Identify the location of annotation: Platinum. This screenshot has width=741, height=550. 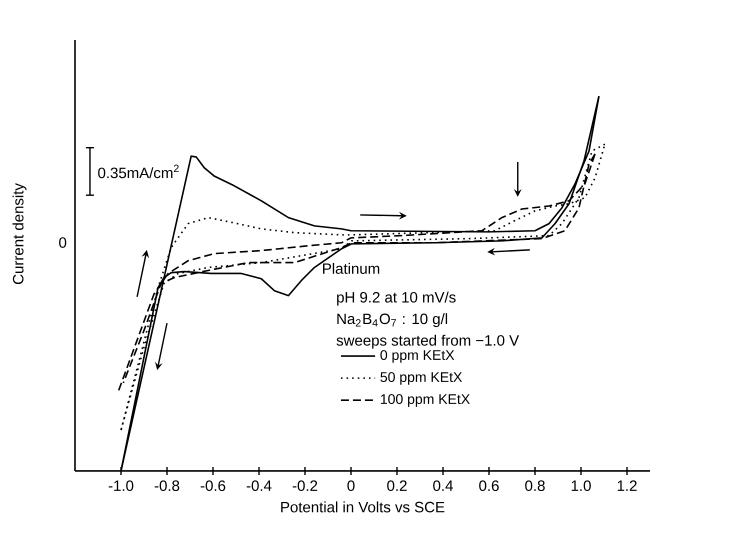
(351, 268).